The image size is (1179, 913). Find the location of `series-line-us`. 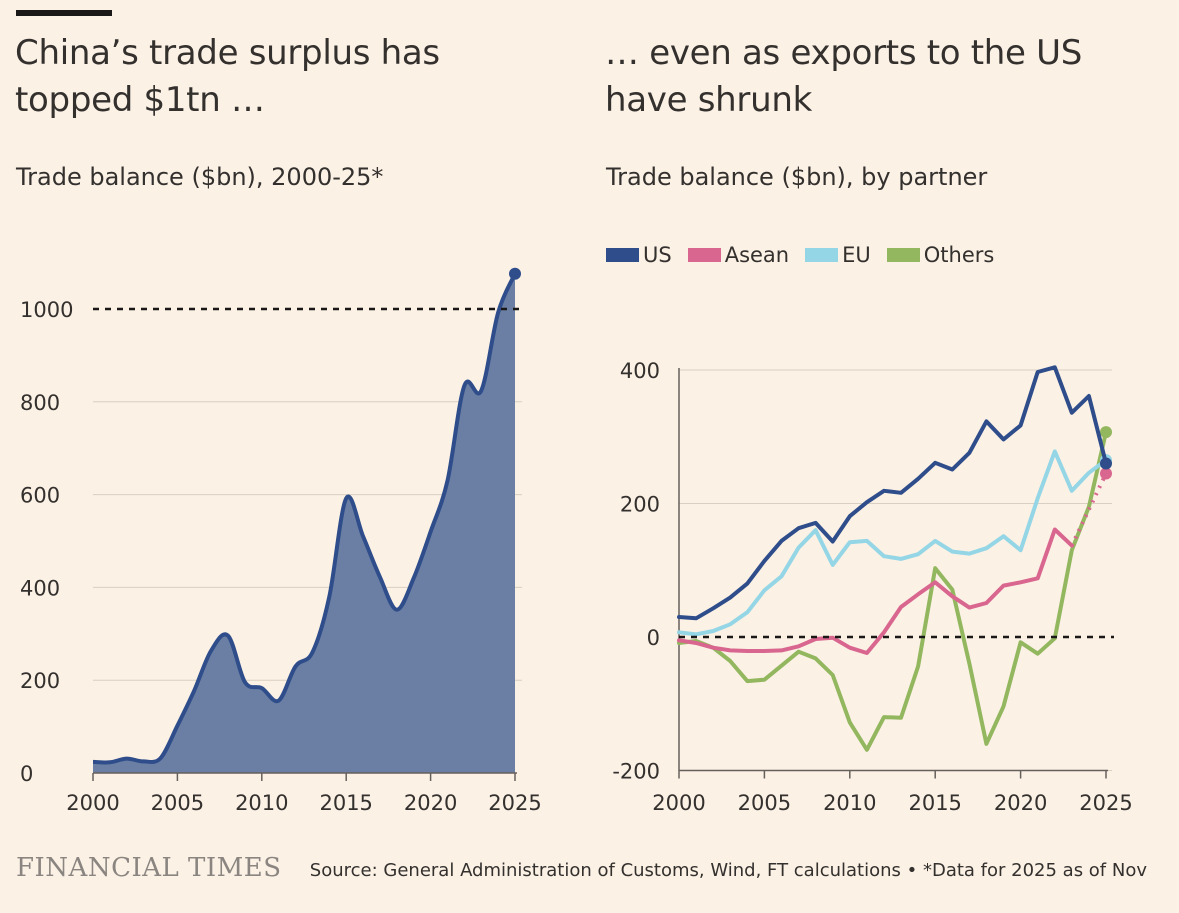

series-line-us is located at coordinates (892, 493).